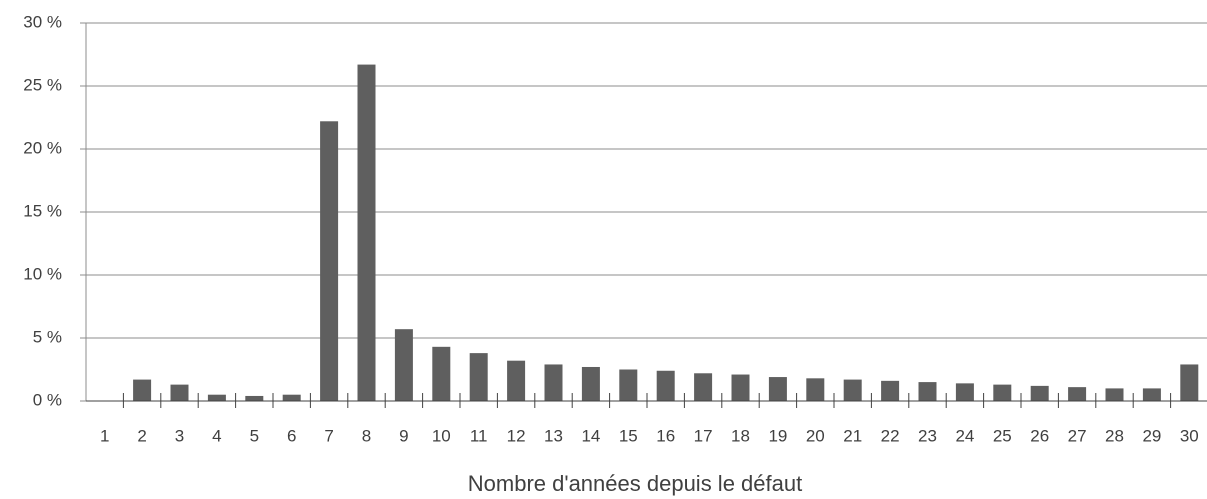 The height and width of the screenshot is (499, 1207). What do you see at coordinates (1002, 435) in the screenshot?
I see `x-tick-label: 25` at bounding box center [1002, 435].